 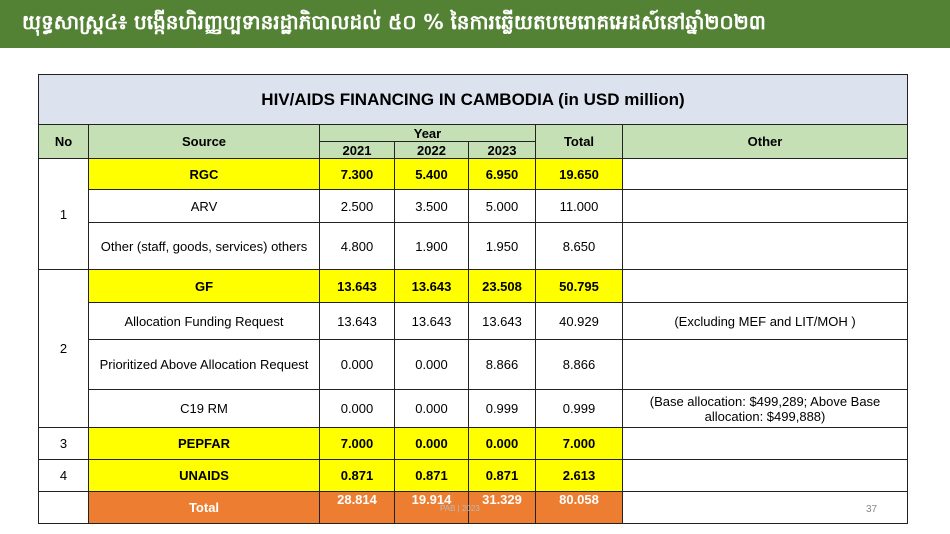 What do you see at coordinates (765, 141) in the screenshot?
I see `header-other: Other` at bounding box center [765, 141].